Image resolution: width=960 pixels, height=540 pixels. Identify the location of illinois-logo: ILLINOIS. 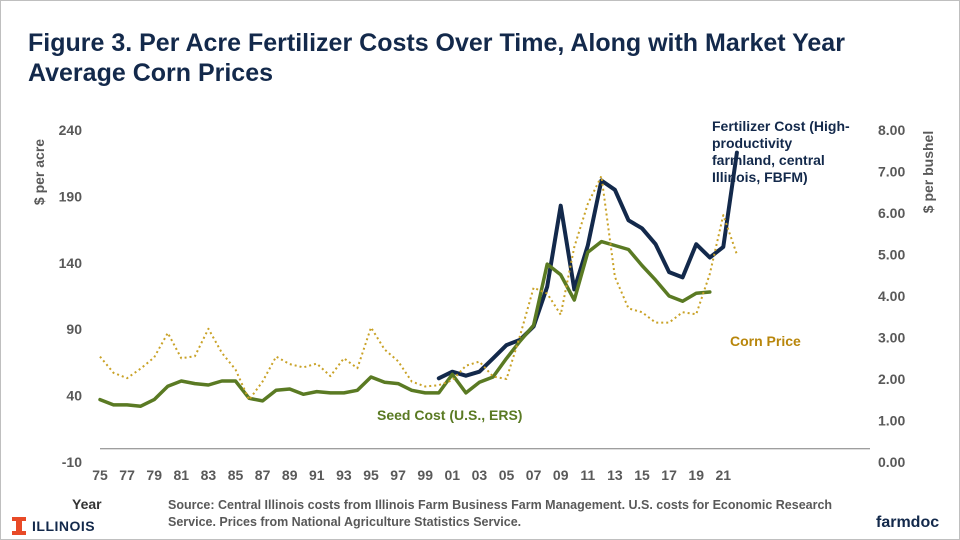
(53, 526).